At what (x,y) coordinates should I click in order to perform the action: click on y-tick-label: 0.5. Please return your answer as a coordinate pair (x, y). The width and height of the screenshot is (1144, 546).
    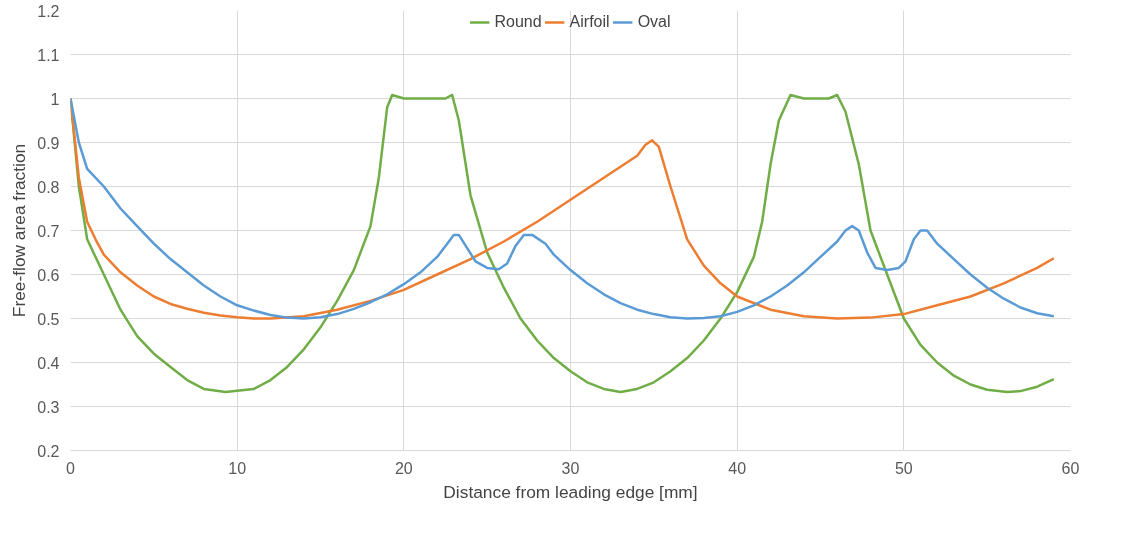
    Looking at the image, I should click on (48, 319).